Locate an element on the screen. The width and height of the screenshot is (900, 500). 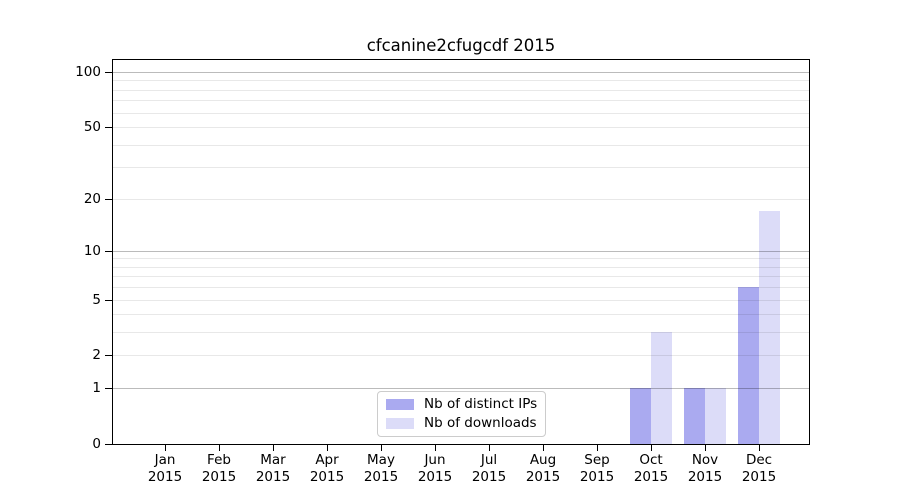
chart-title: cfcanine2cfugcdf 2015 is located at coordinates (461, 45).